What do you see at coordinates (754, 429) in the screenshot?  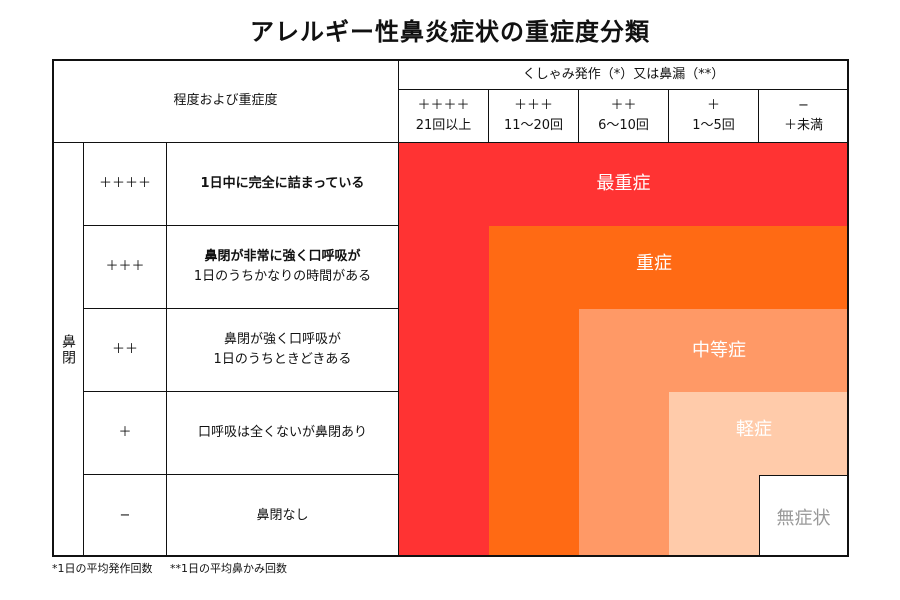 I see `severity-label-mild: 軽症` at bounding box center [754, 429].